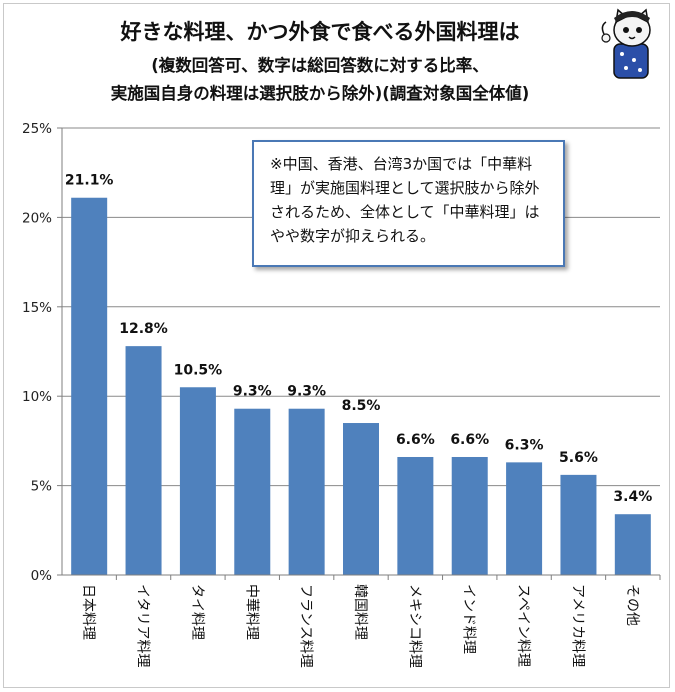  What do you see at coordinates (37, 397) in the screenshot?
I see `y-tick-label: 10%` at bounding box center [37, 397].